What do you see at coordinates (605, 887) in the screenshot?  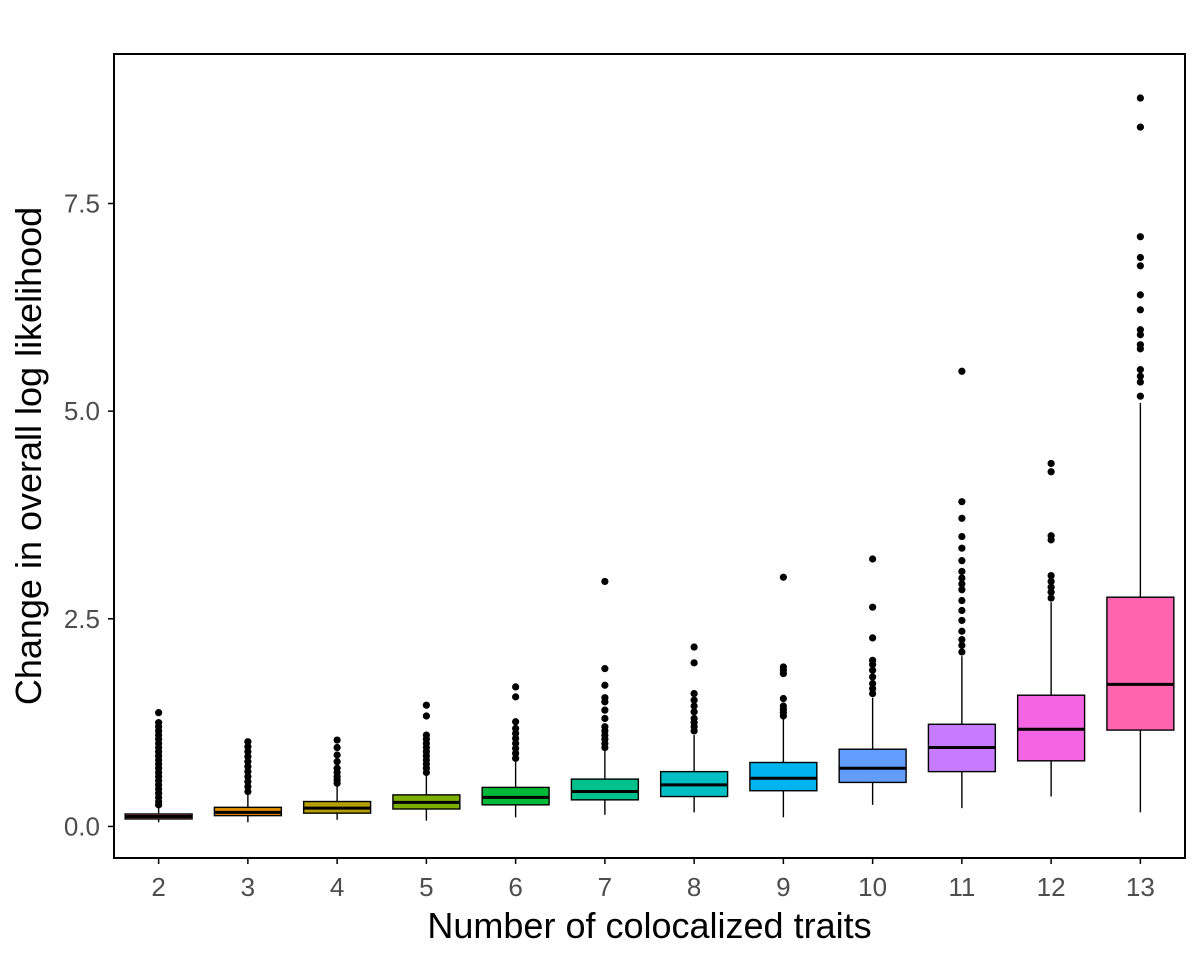 I see `x-tick-label: 7` at bounding box center [605, 887].